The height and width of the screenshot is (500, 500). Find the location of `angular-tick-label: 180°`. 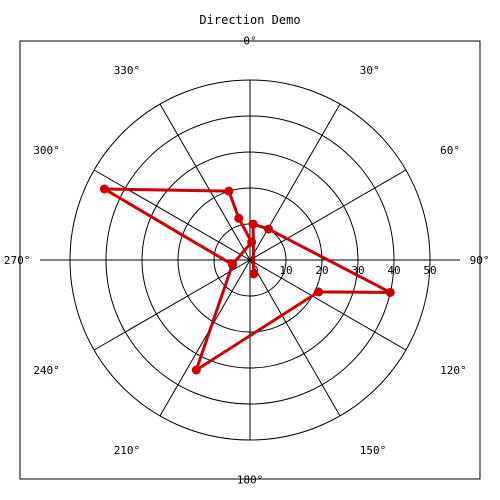

angular-tick-label: 180° is located at coordinates (250, 480).